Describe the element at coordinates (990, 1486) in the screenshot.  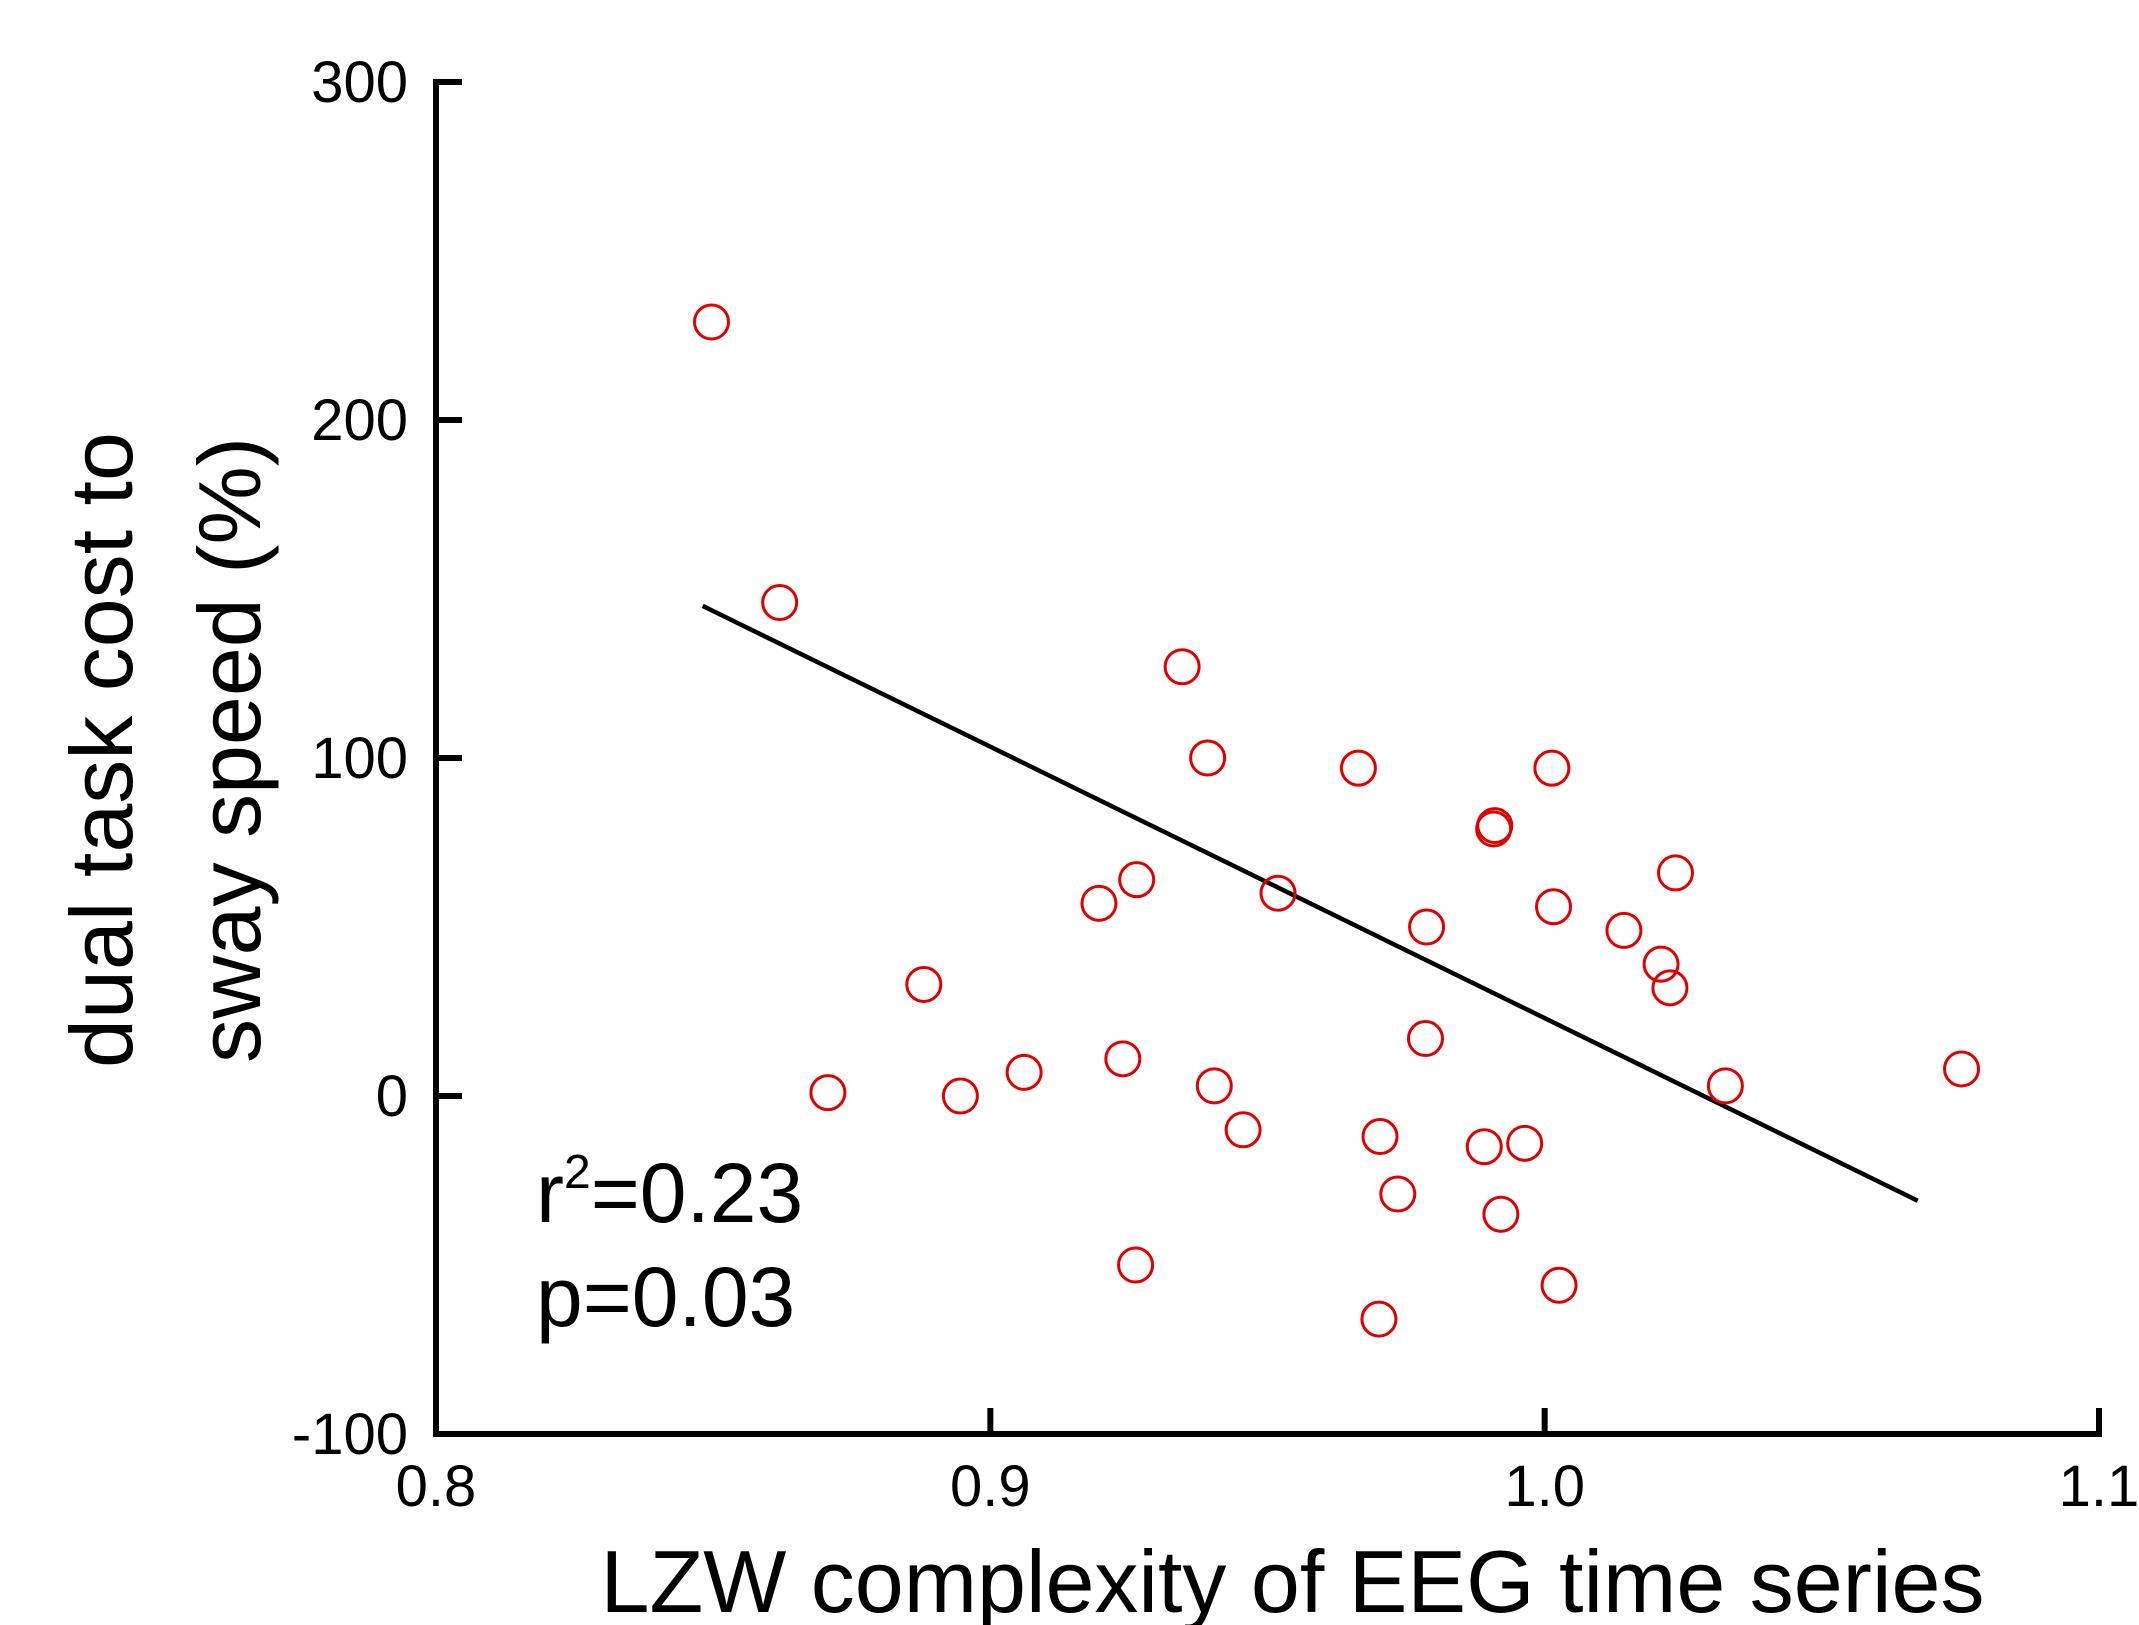
I see `x-tick-label: 0.9` at that location.